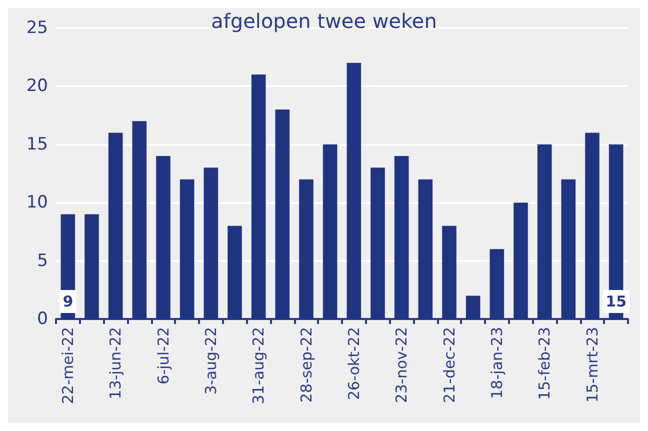  What do you see at coordinates (37, 144) in the screenshot?
I see `y-tick-label: 15` at bounding box center [37, 144].